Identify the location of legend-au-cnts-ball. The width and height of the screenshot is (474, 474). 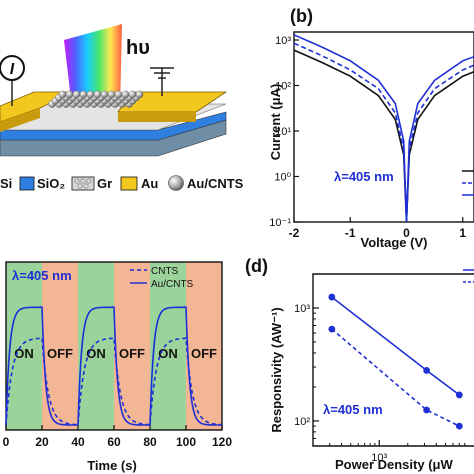
(176, 183).